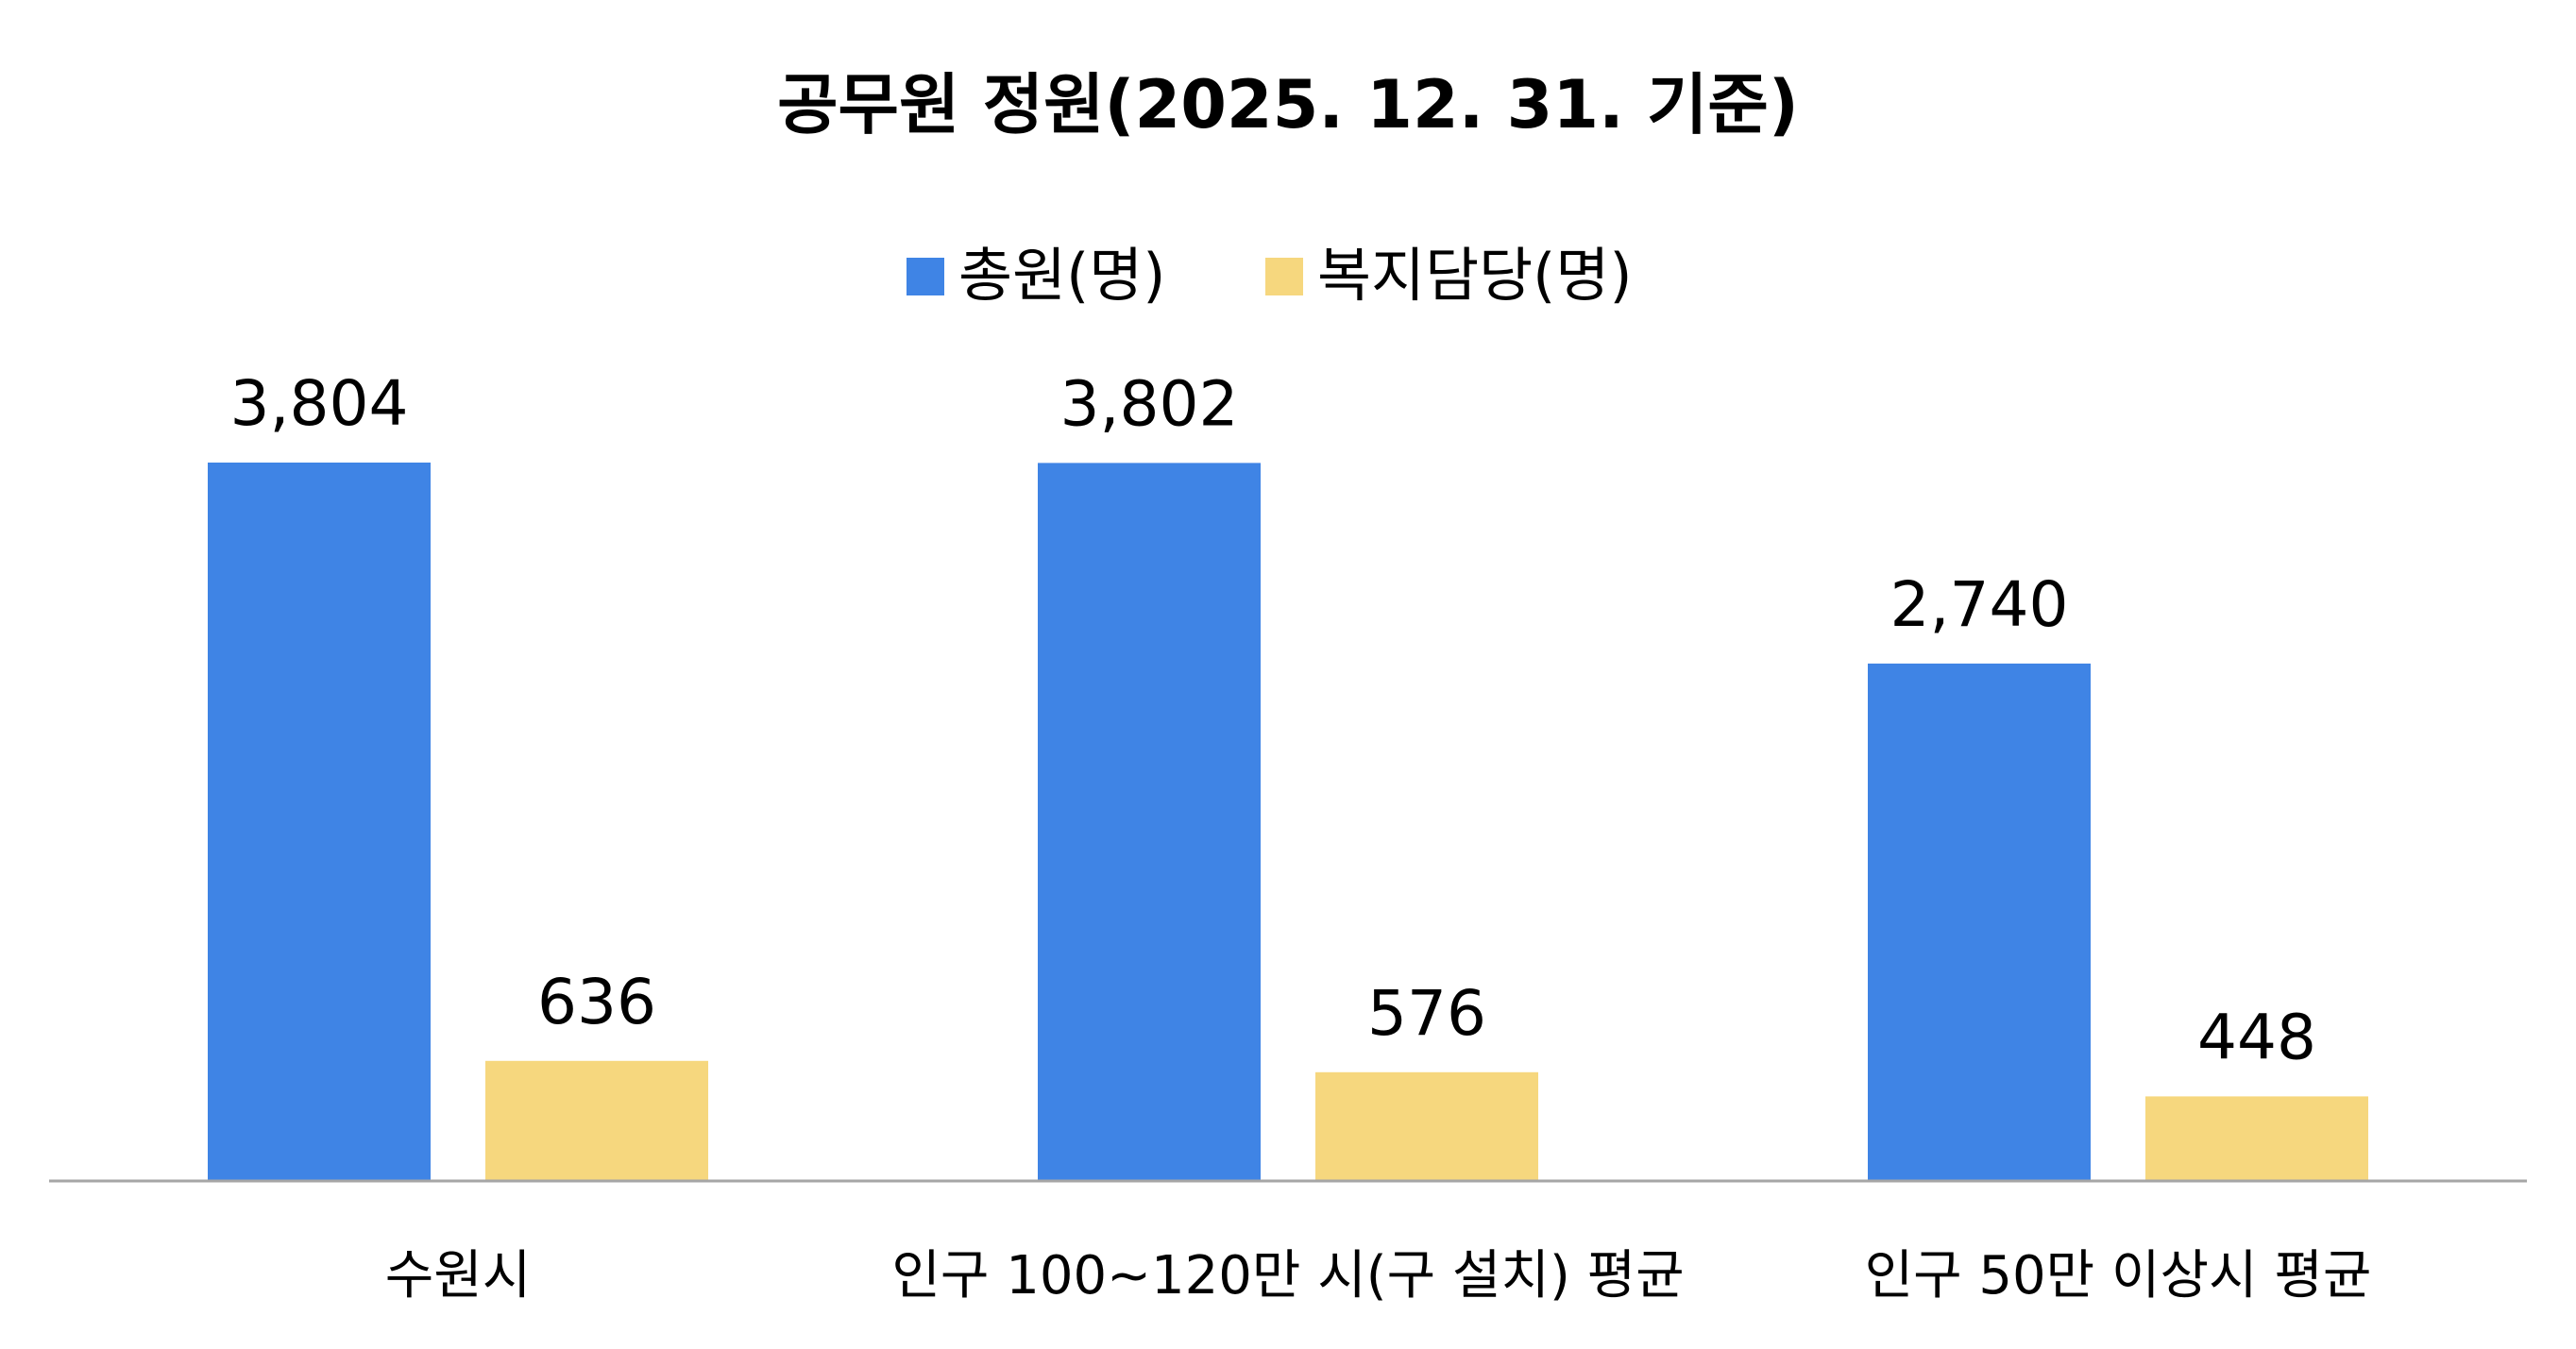  I want to click on category-labels: 수원시 인구 100~120만 시(구 설치) 평균 인구 50만 이상시 평균, so click(1378, 1276).